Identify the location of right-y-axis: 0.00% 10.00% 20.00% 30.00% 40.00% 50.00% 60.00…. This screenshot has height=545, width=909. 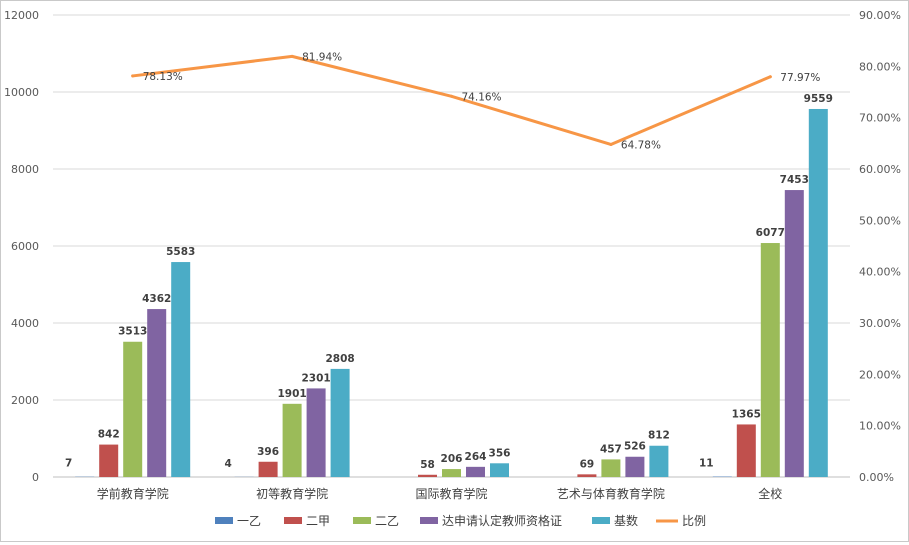
(880, 246).